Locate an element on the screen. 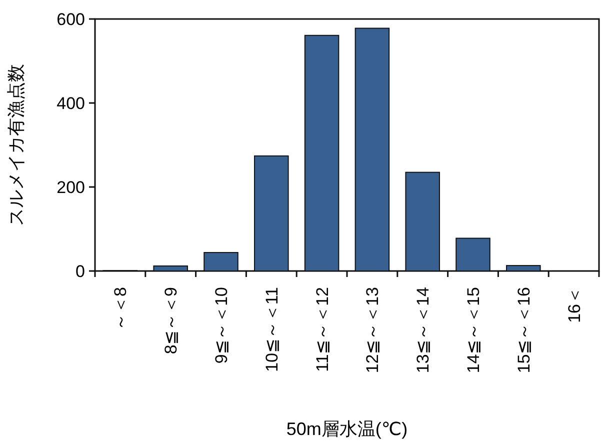 This screenshot has height=441, width=608. y-tick-label: 400 is located at coordinates (70, 103).